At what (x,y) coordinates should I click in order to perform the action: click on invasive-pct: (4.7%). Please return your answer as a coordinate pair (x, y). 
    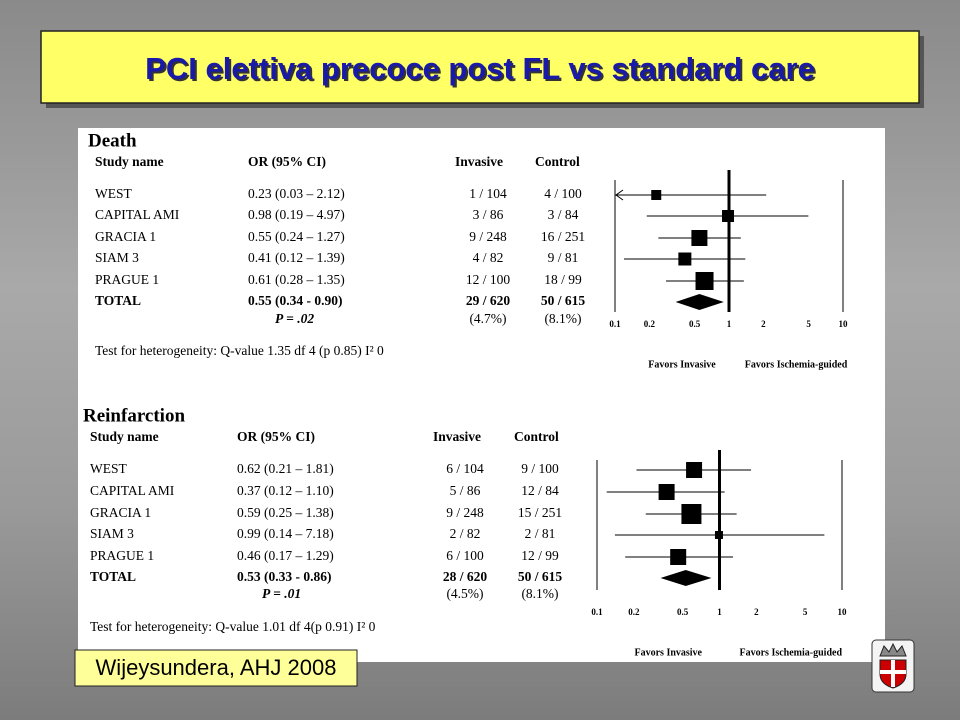
    Looking at the image, I should click on (487, 318).